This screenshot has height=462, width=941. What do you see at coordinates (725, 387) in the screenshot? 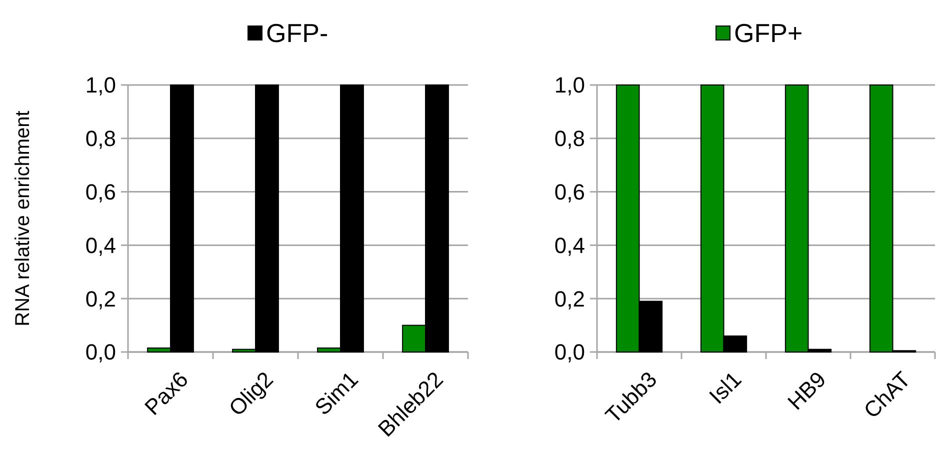
I see `x-tick-label: Isl1` at bounding box center [725, 387].